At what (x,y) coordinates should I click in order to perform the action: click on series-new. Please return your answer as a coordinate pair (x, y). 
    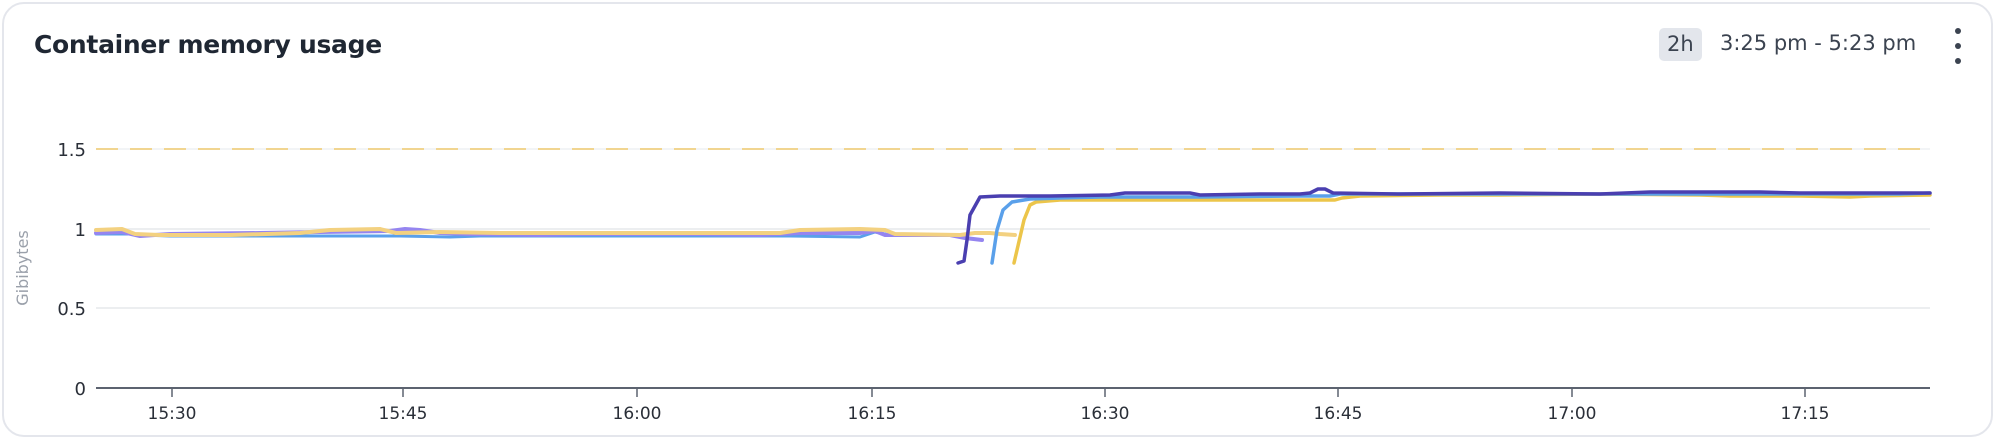
    Looking at the image, I should click on (1444, 226).